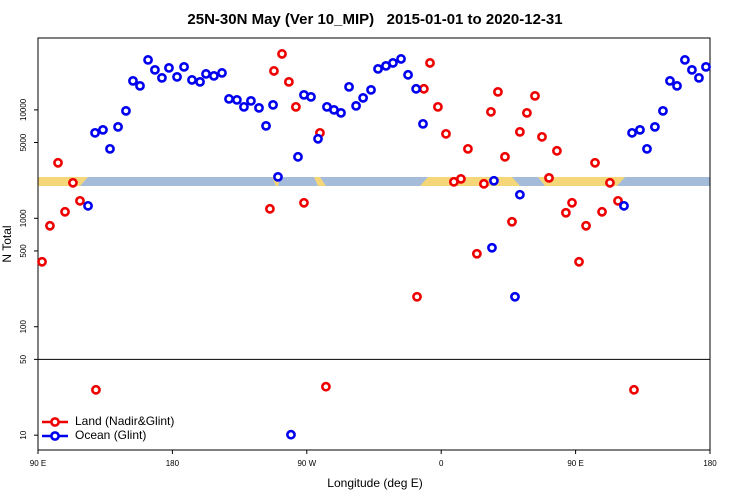  Describe the element at coordinates (374, 483) in the screenshot. I see `x-axis-label: Longitude (deg E)` at that location.